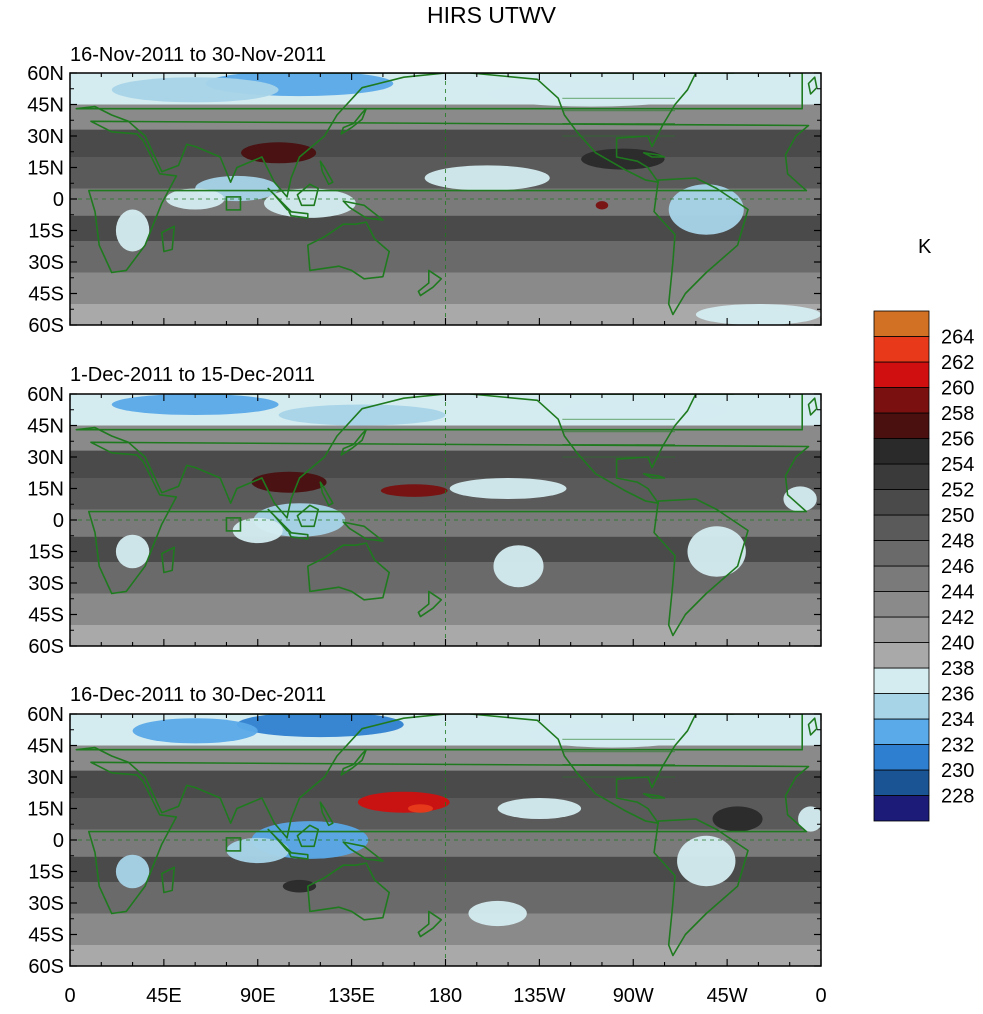  I want to click on coastline-australia, so click(348, 891).